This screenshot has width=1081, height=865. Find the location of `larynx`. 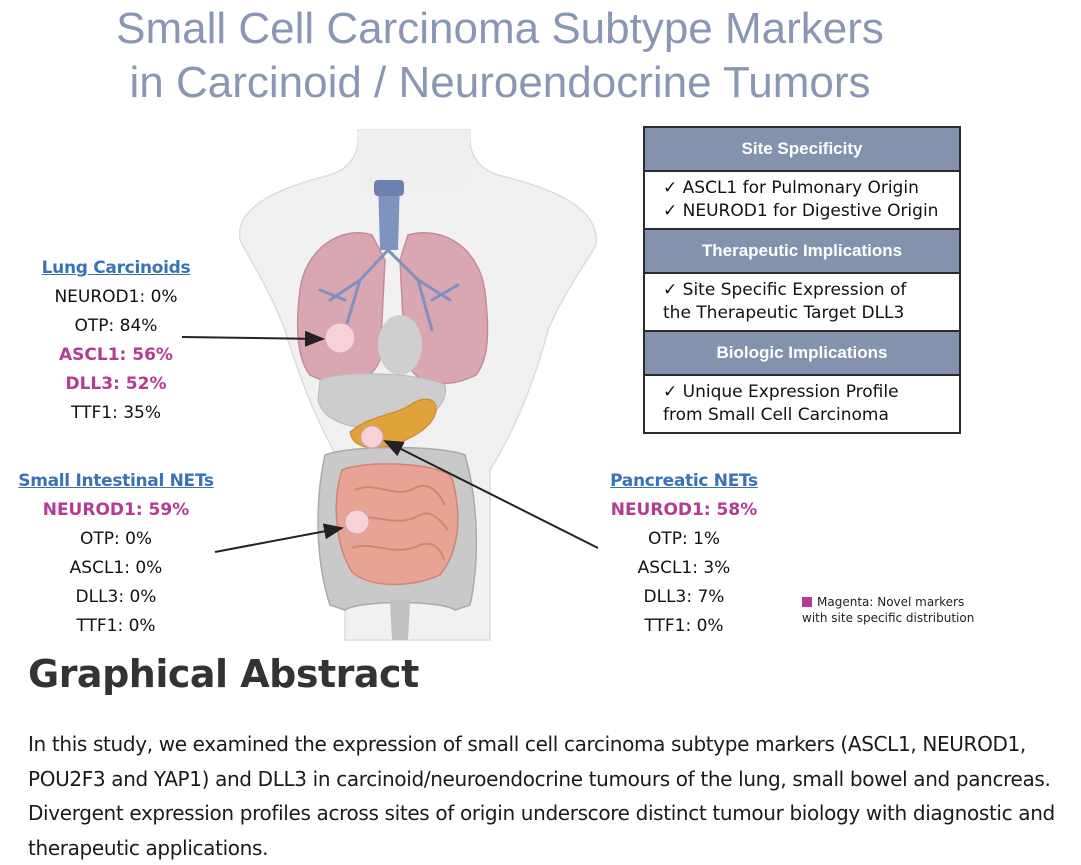

larynx is located at coordinates (389, 188).